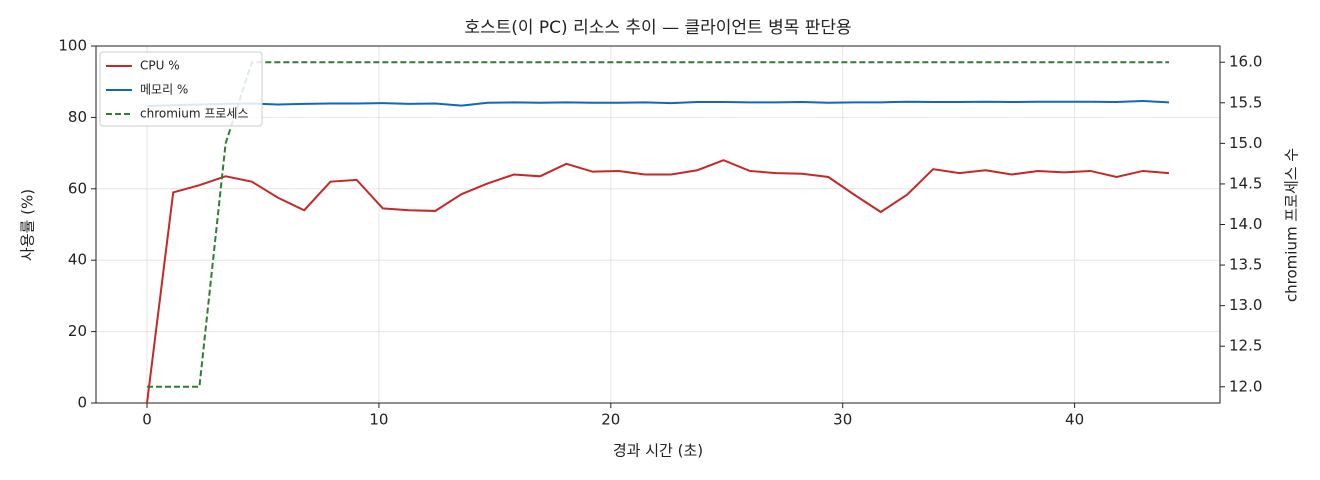 The image size is (1320, 480). Describe the element at coordinates (1245, 305) in the screenshot. I see `y2-tick-label: 13.0` at that location.